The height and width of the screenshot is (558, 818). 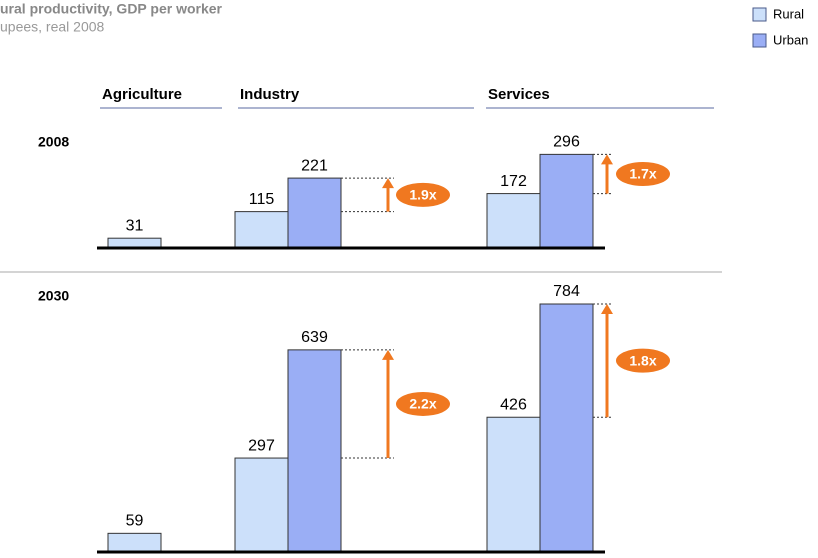 What do you see at coordinates (270, 94) in the screenshot?
I see `category-label: Industry` at bounding box center [270, 94].